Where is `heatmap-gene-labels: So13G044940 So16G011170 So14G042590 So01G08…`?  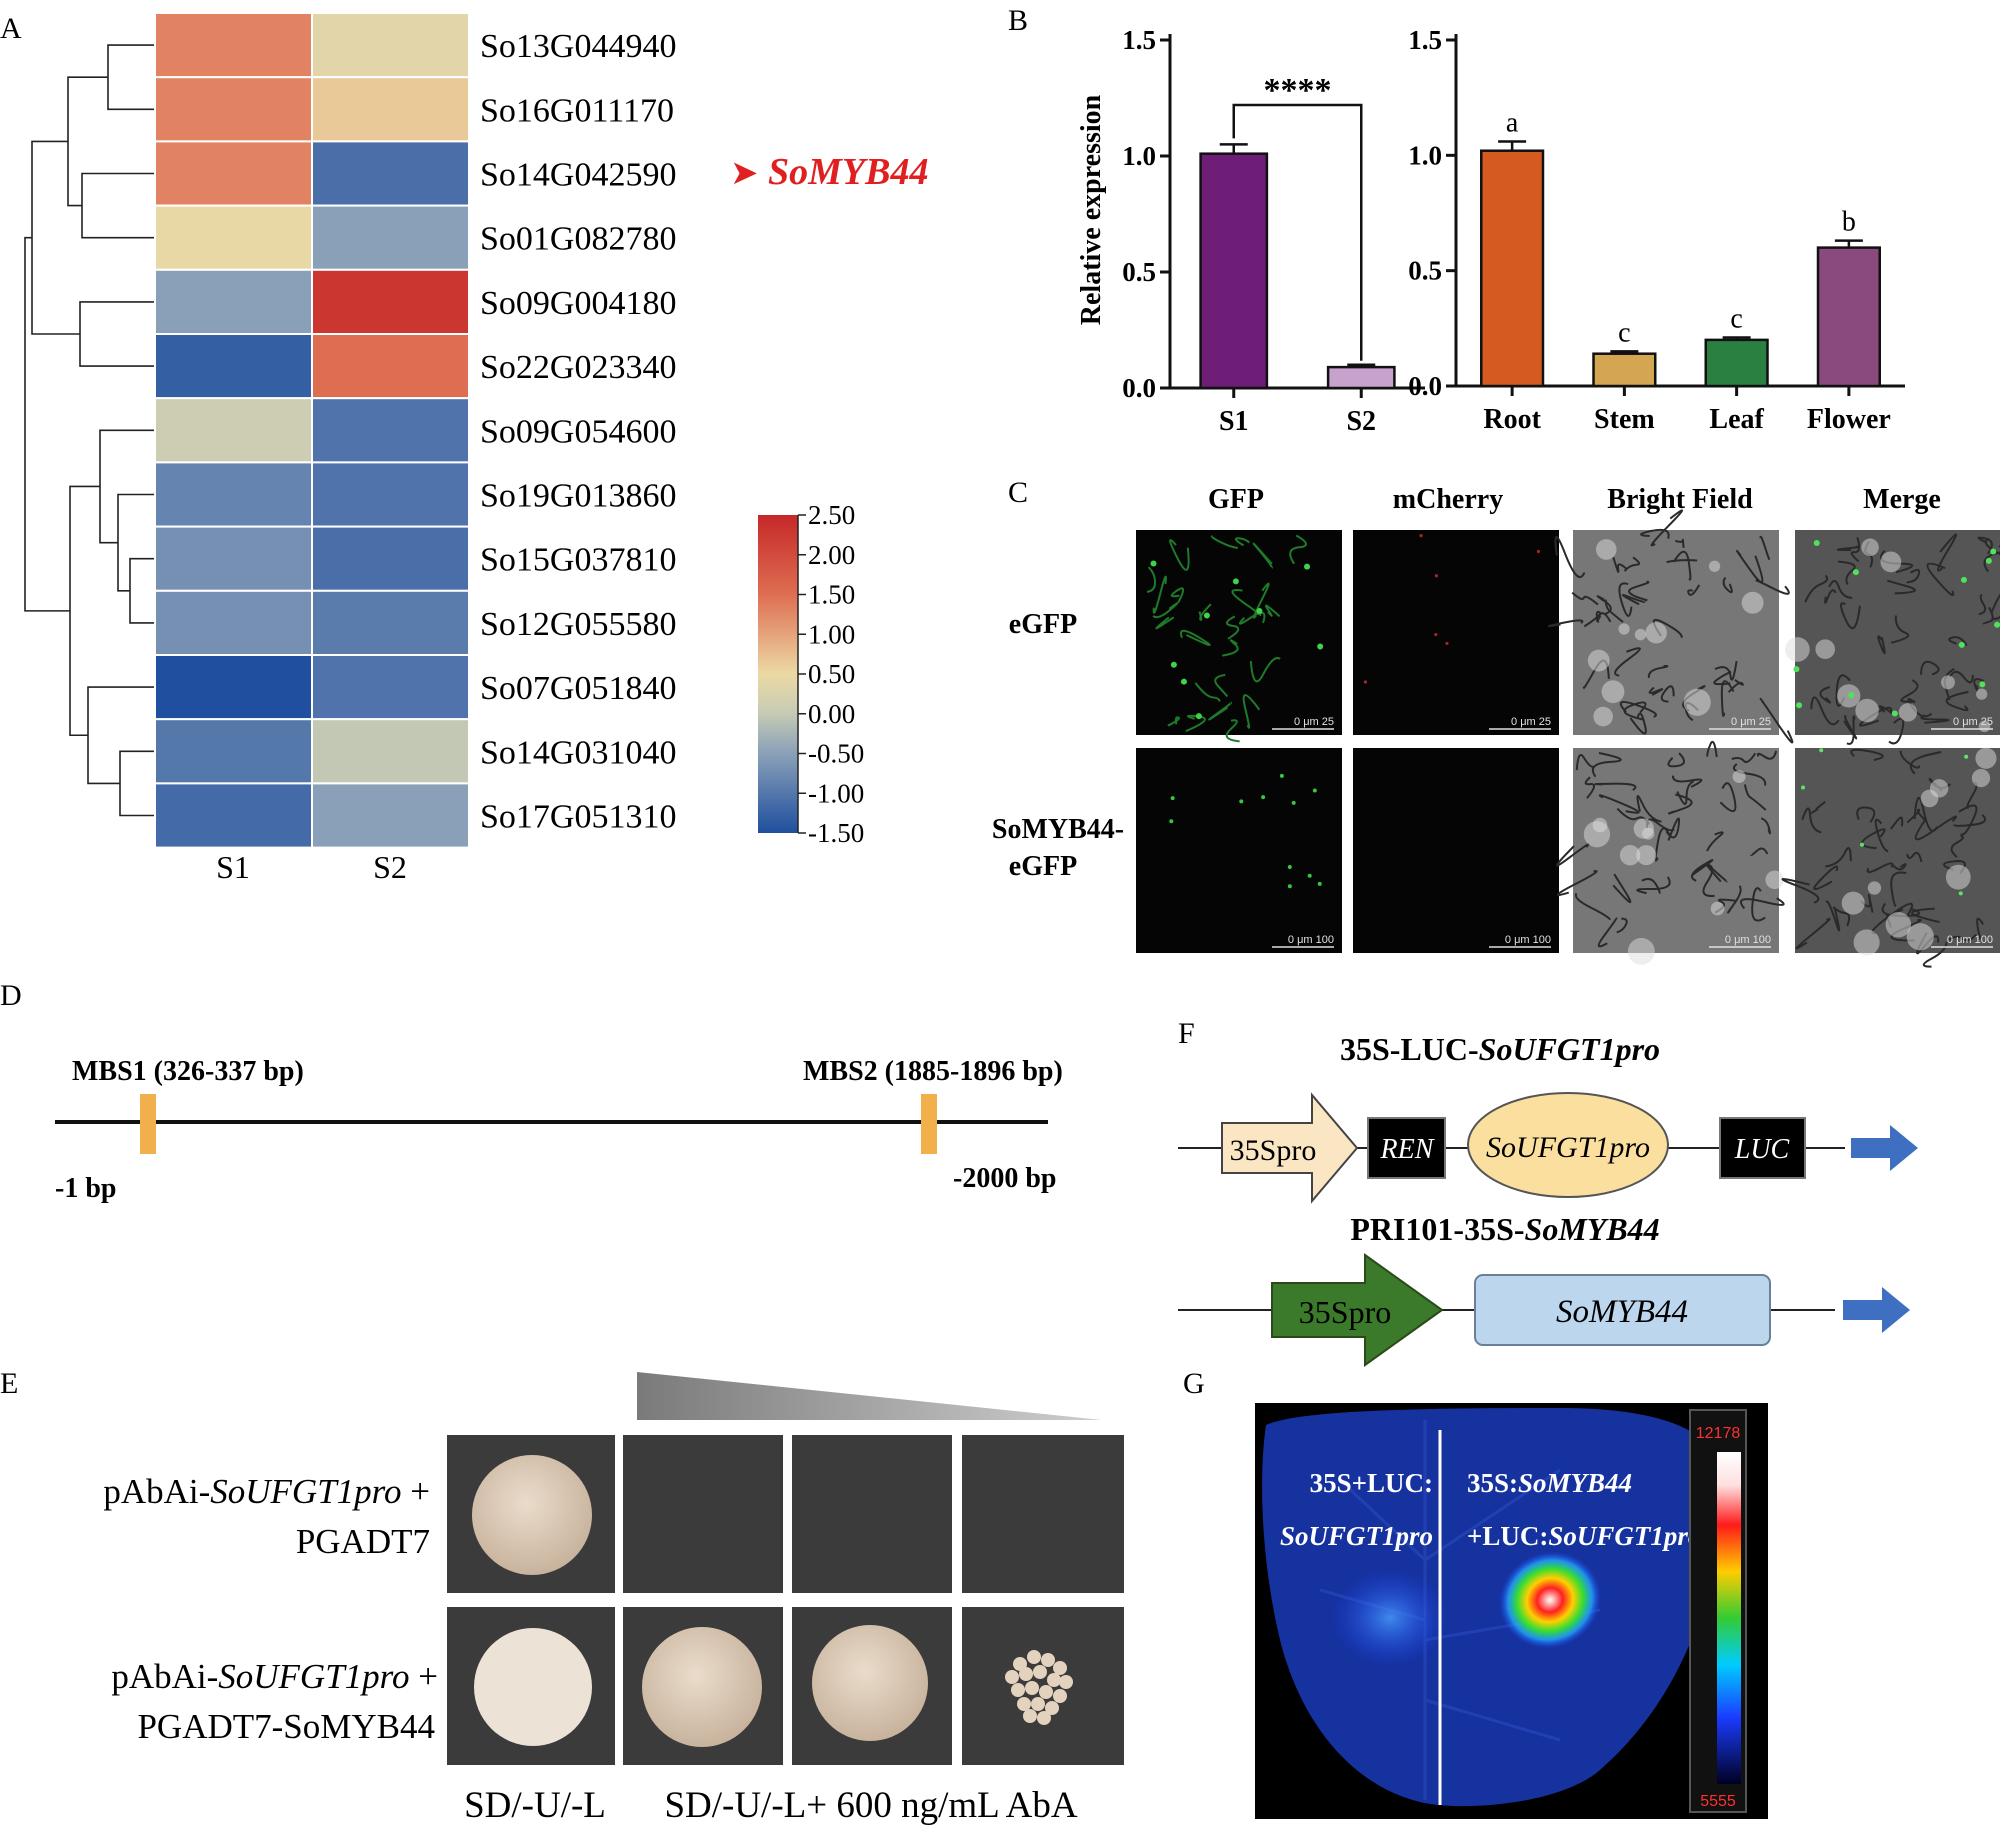 heatmap-gene-labels: So13G044940 So16G011170 So14G042590 So01G08… is located at coordinates (578, 431).